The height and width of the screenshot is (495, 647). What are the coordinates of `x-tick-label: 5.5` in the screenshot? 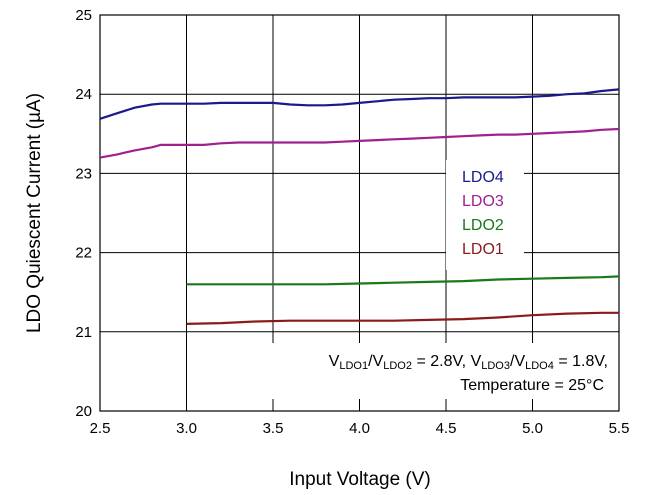 It's located at (619, 428).